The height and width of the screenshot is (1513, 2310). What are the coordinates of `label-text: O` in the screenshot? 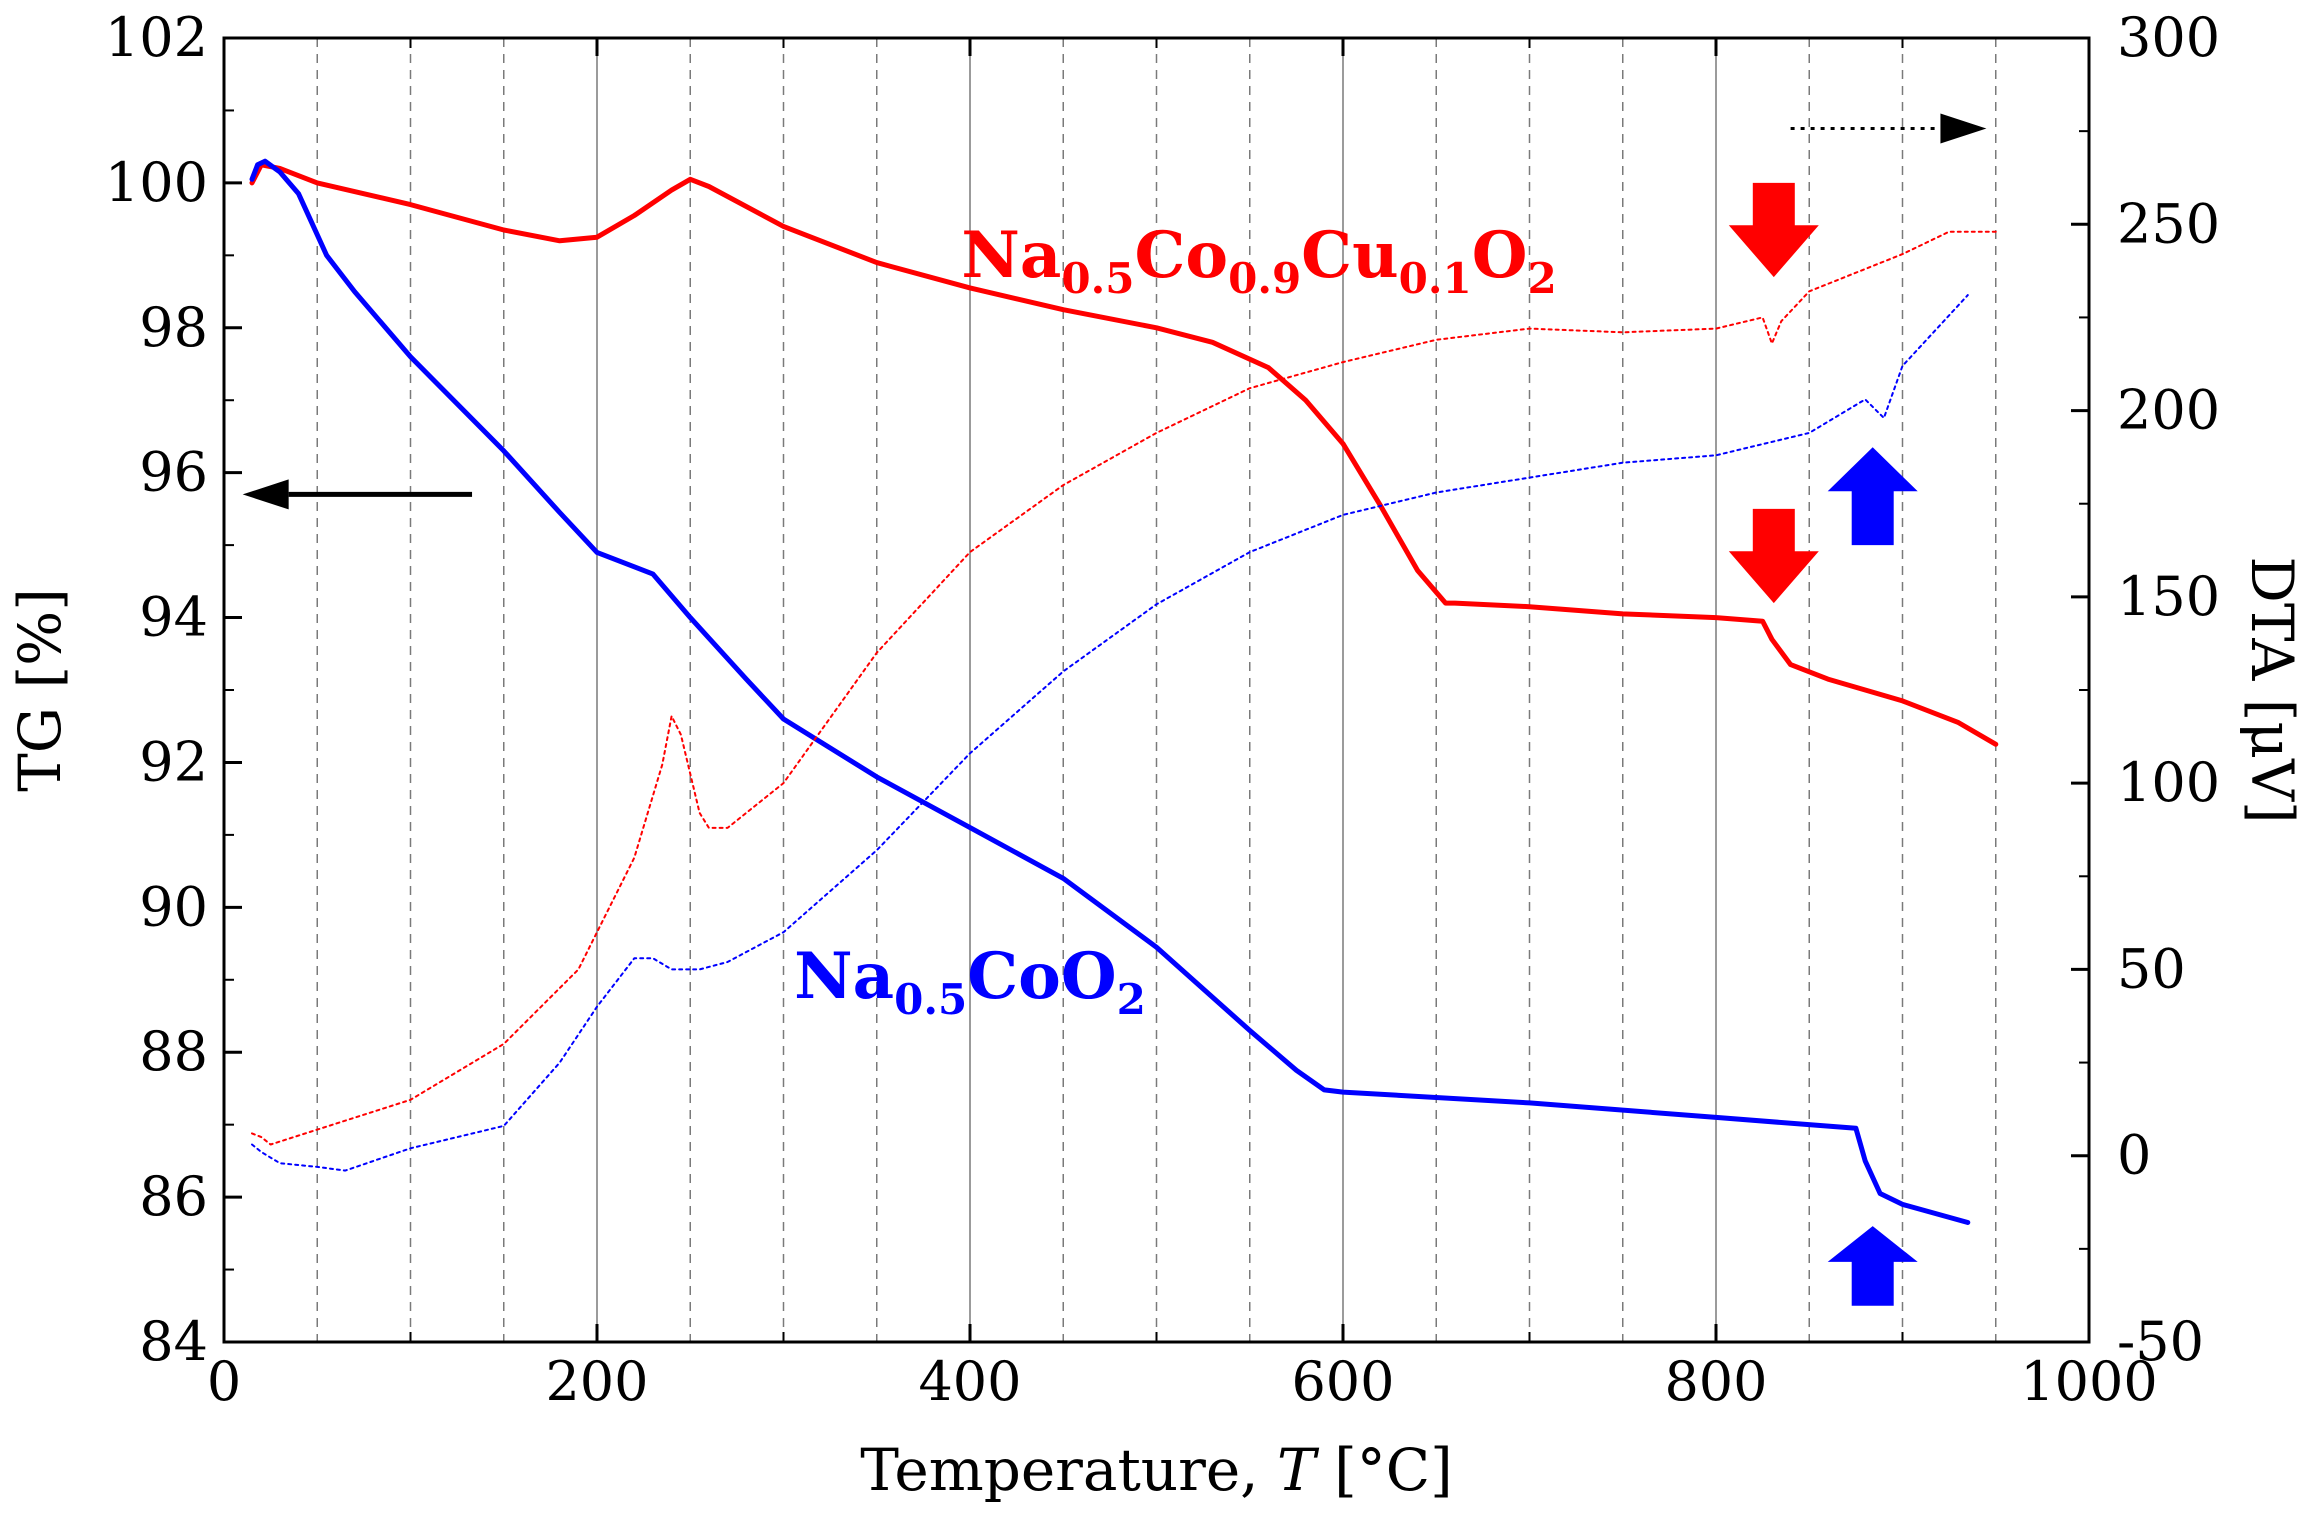 It's located at (1500, 255).